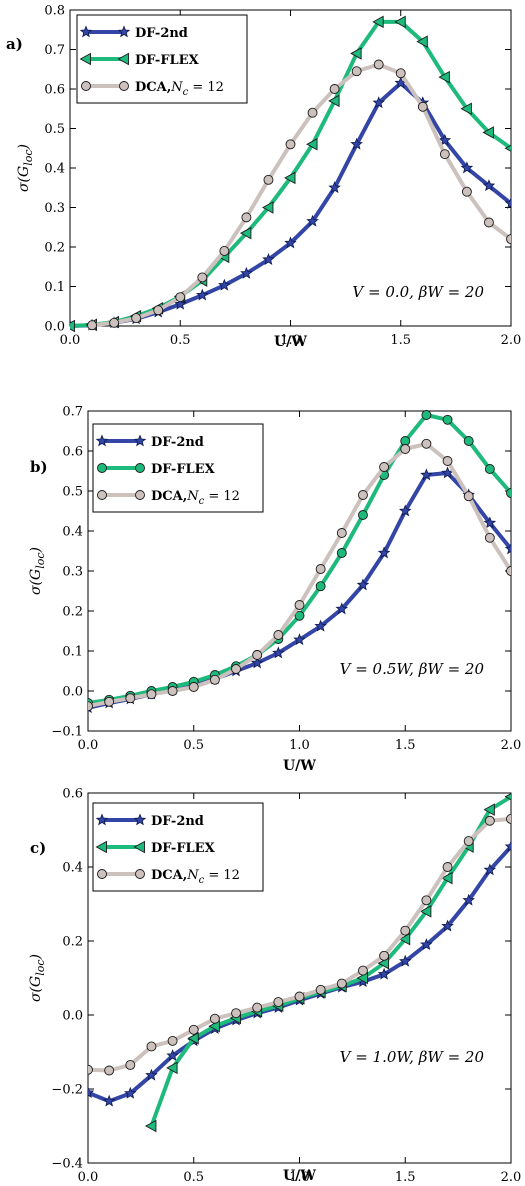  What do you see at coordinates (36, 989) in the screenshot?
I see `y-axis-label-main: σ(G` at bounding box center [36, 989].